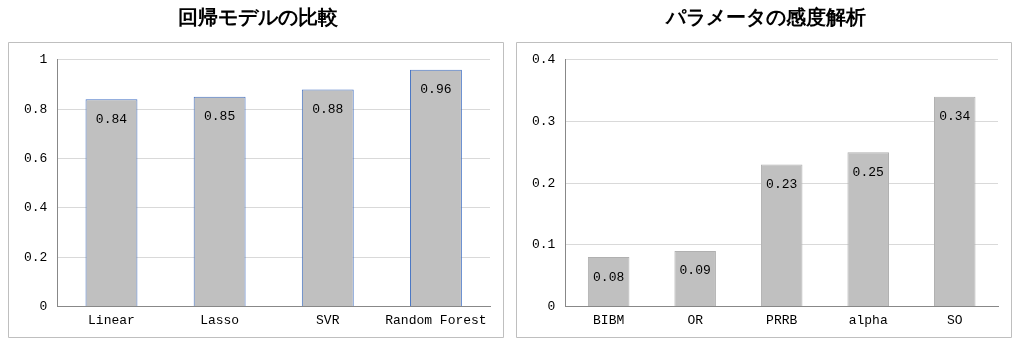 This screenshot has width=1024, height=341. What do you see at coordinates (36, 158) in the screenshot?
I see `y-tick-label: 0.6` at bounding box center [36, 158].